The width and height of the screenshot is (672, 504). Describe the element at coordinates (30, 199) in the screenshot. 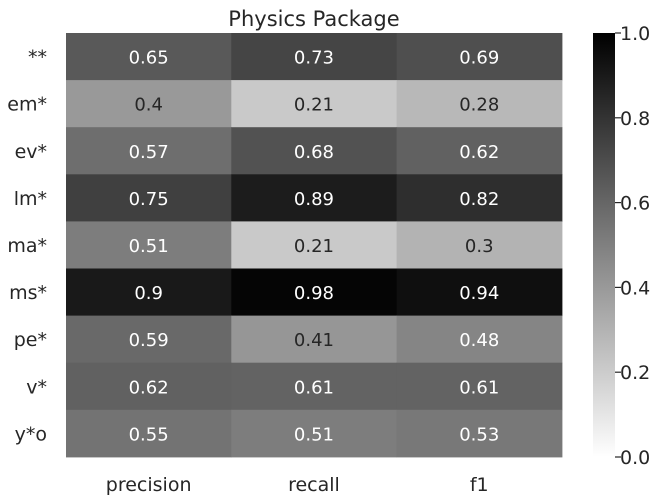

I see `y-tick-label: lm*` at that location.